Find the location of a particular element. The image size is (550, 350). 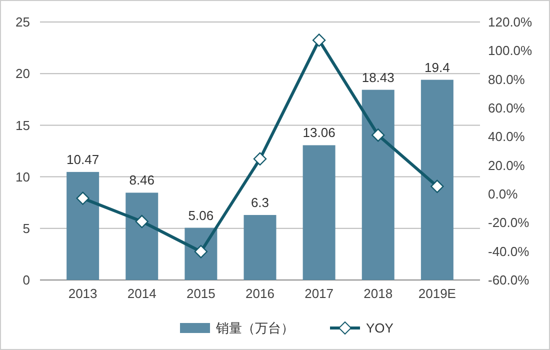

y2-tick-label: 120.0% is located at coordinates (510, 22).